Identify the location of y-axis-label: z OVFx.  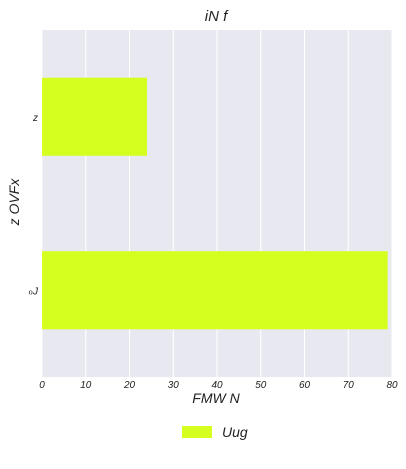
(14, 202).